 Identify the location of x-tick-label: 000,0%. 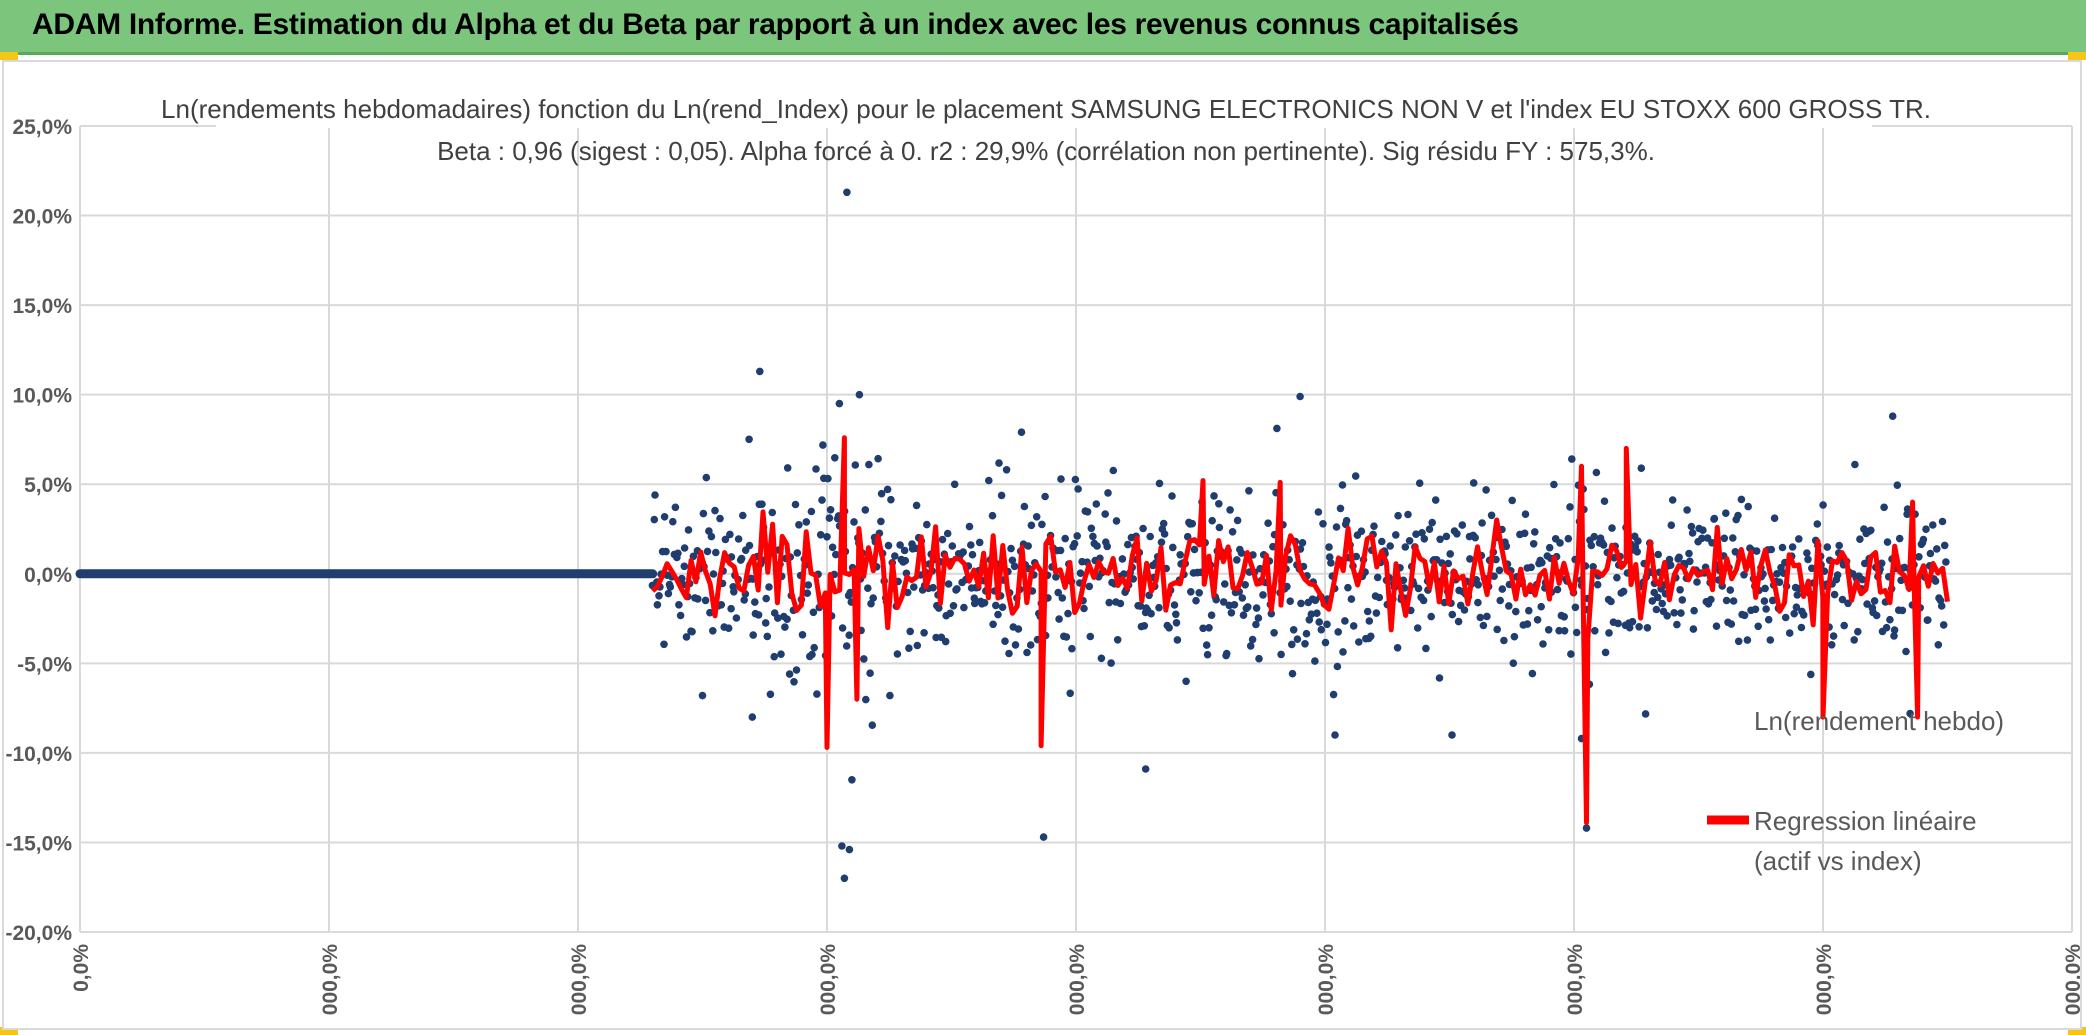
(1326, 980).